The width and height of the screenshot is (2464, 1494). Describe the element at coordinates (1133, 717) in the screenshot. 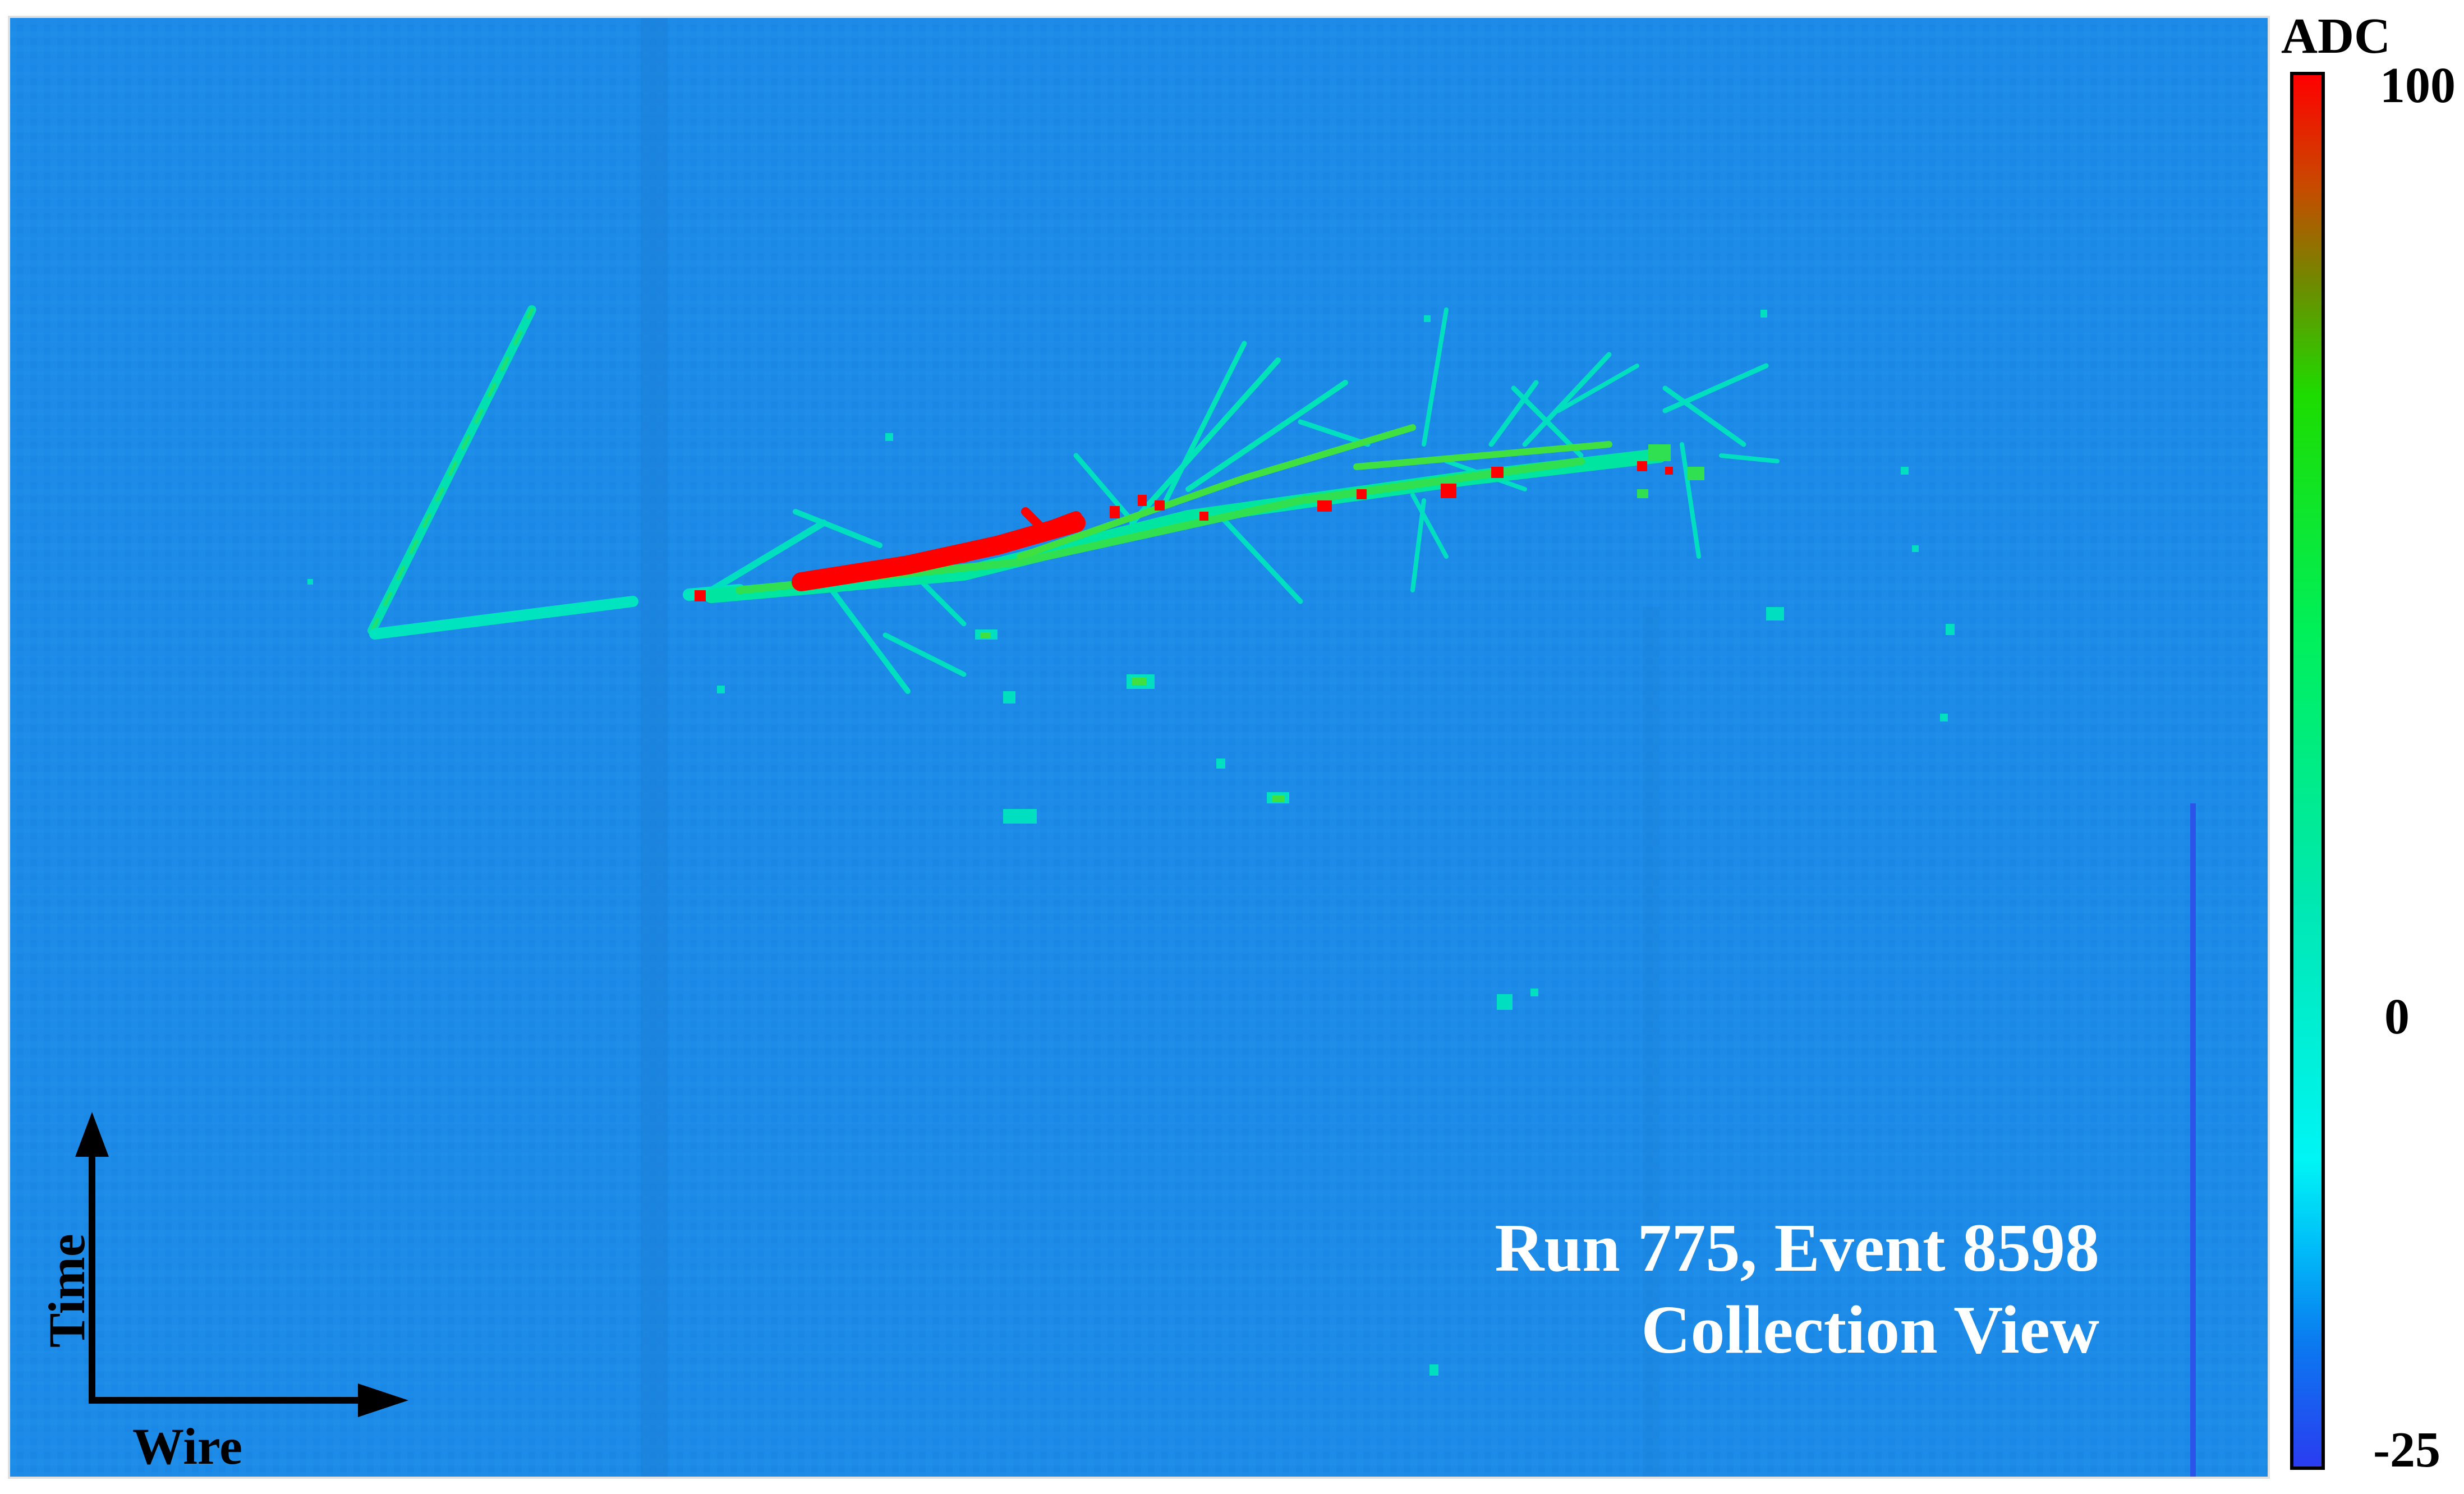

I see `isolated-hit-cores` at that location.